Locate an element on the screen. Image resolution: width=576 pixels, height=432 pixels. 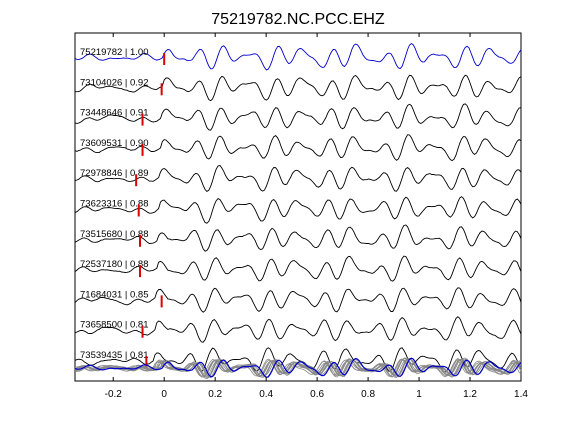
x-tick-label: 1.2 is located at coordinates (470, 394).